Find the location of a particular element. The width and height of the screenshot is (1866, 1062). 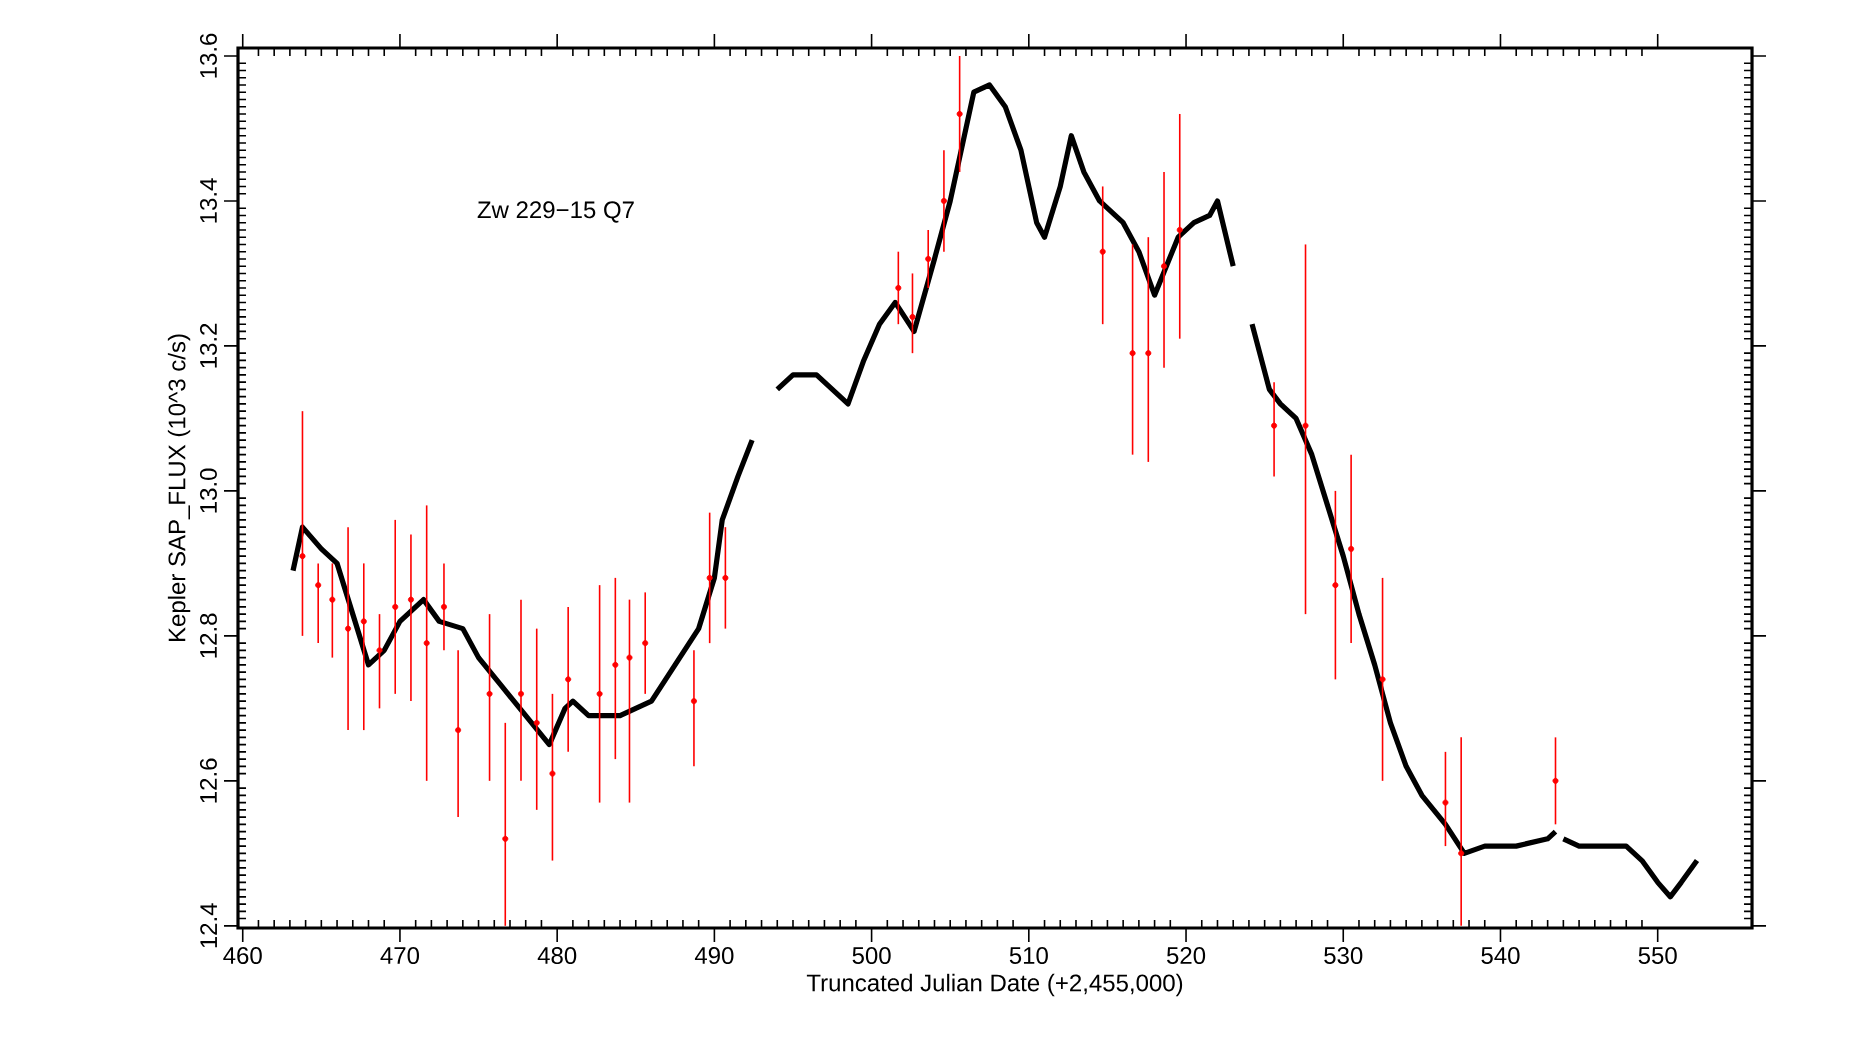

y-tick-label: 12.8 is located at coordinates (208, 635).